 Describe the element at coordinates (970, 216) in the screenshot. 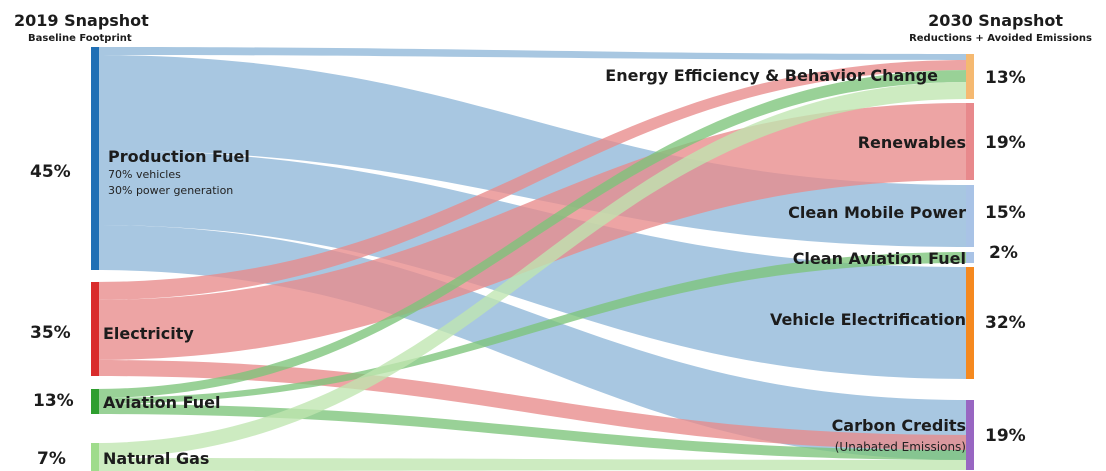

I see `target-bar-clean-mobile-power` at that location.